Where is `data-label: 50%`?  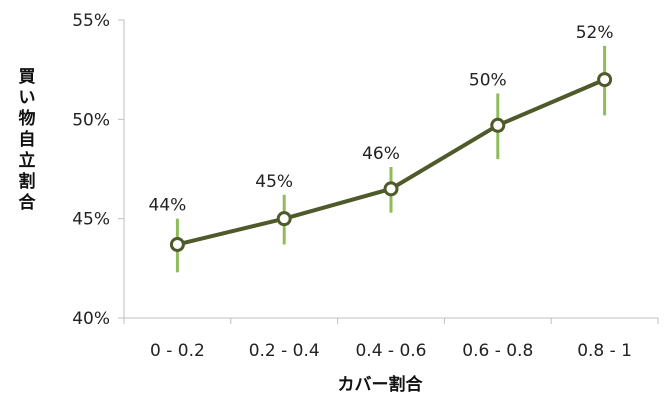 data-label: 50% is located at coordinates (488, 81).